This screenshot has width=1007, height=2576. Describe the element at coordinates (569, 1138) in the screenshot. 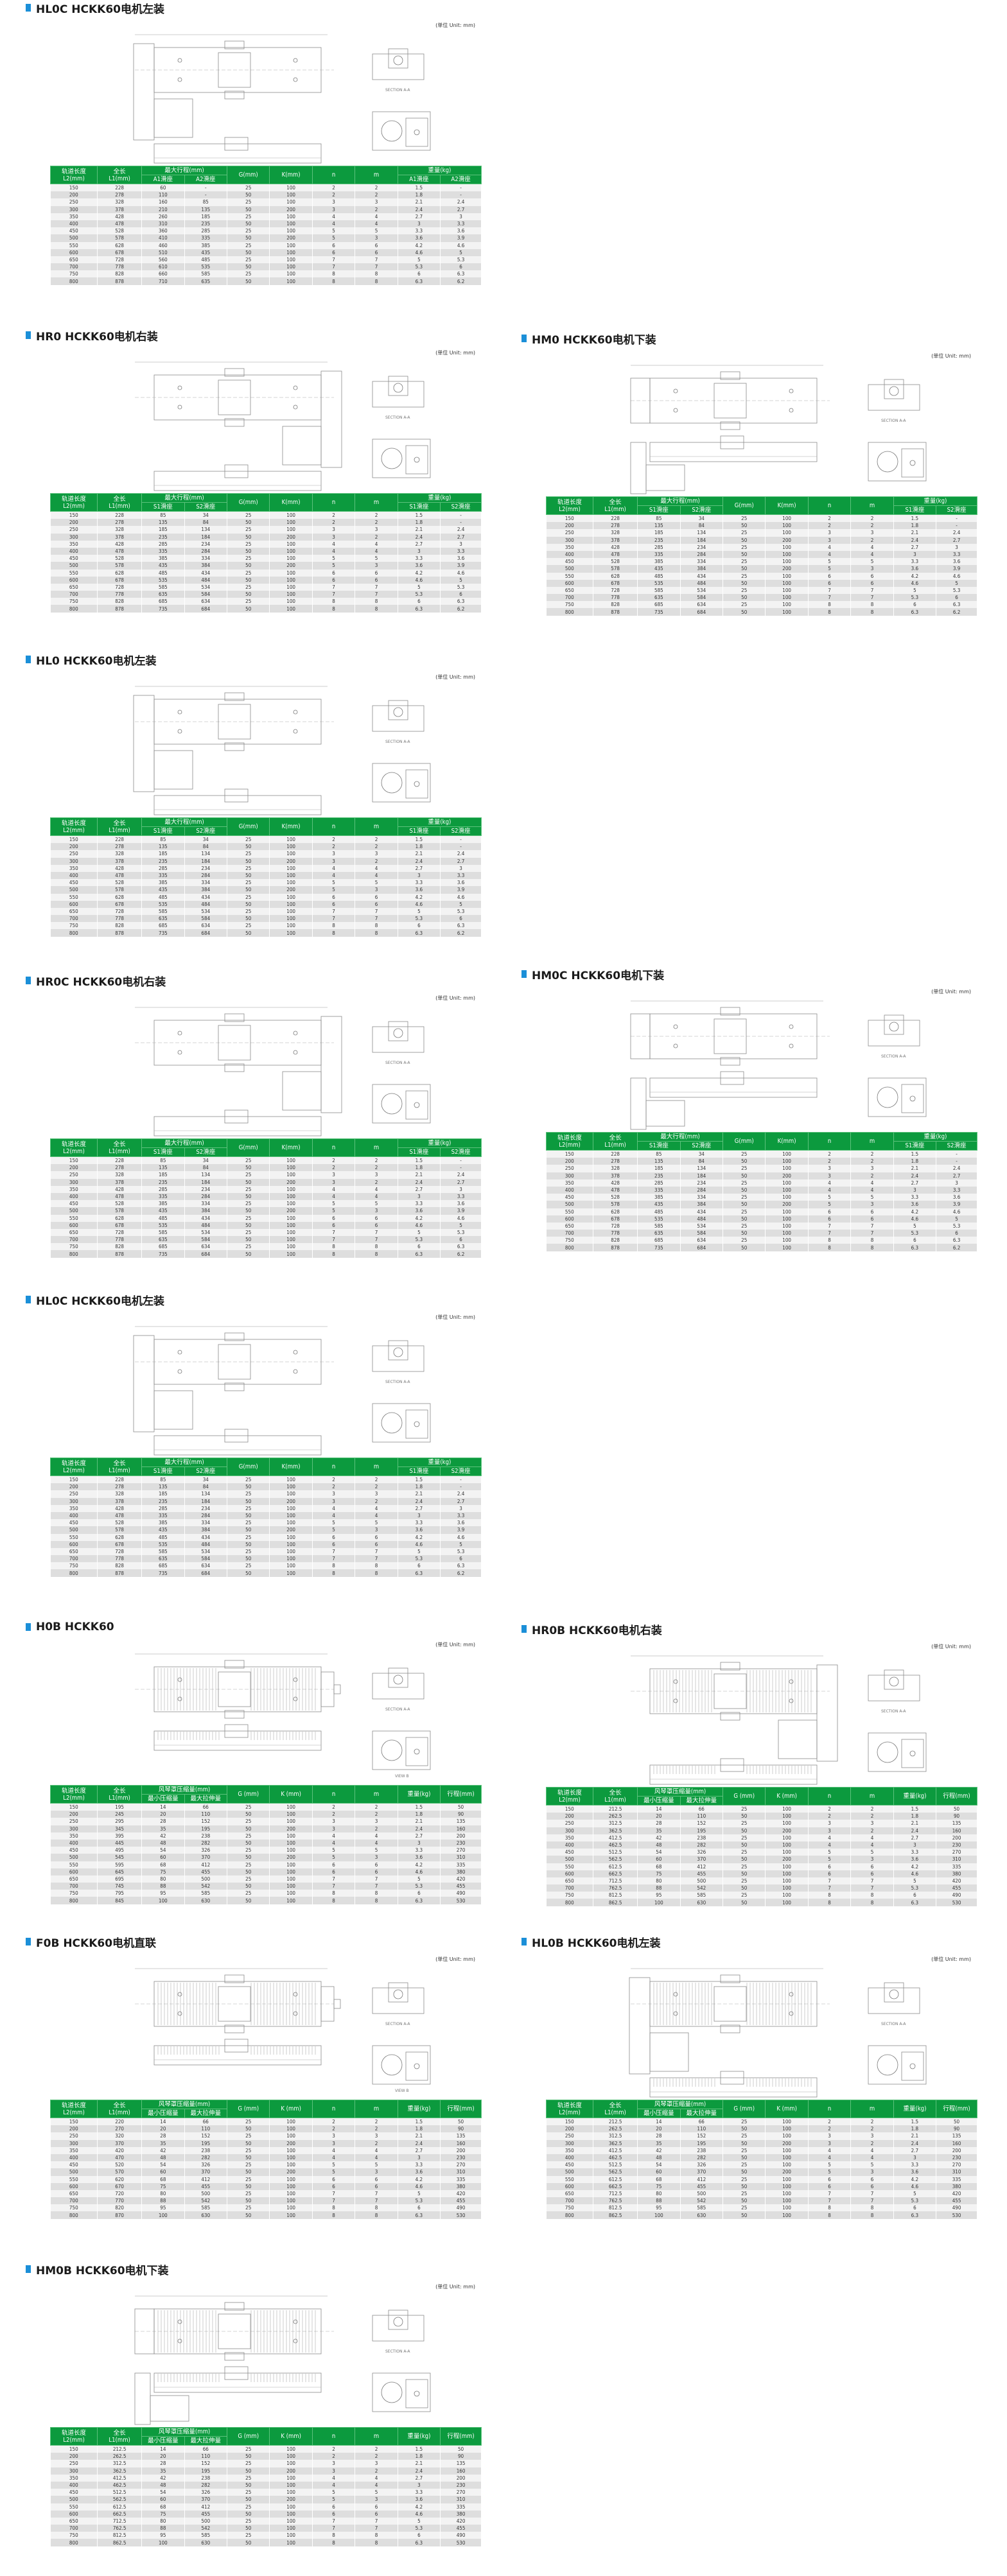

I see `header-rail-length-text: 轨道长度` at that location.